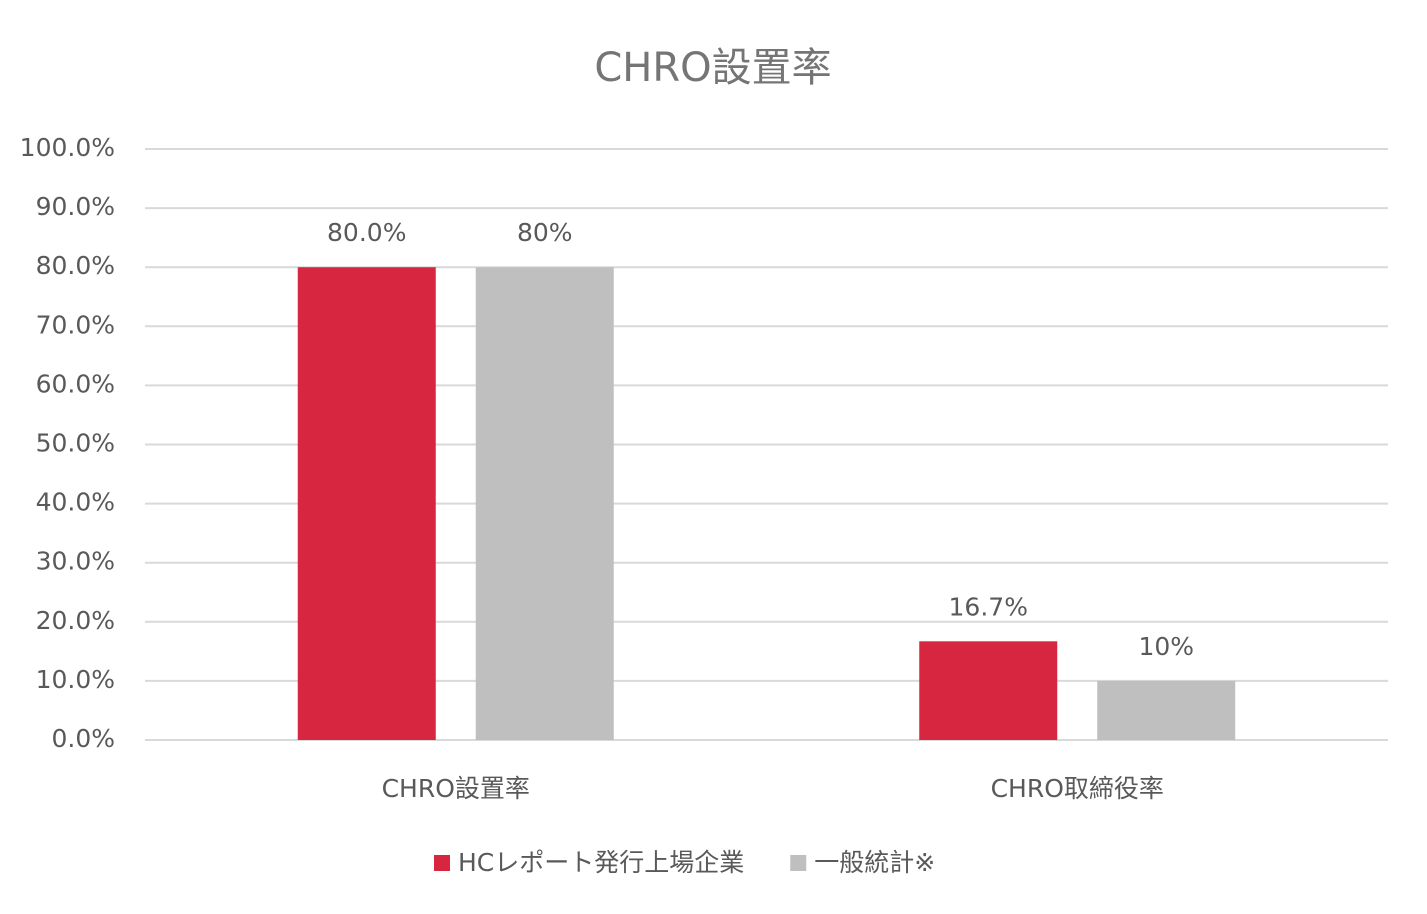  I want to click on legend-label: 一般統計※, so click(874, 862).